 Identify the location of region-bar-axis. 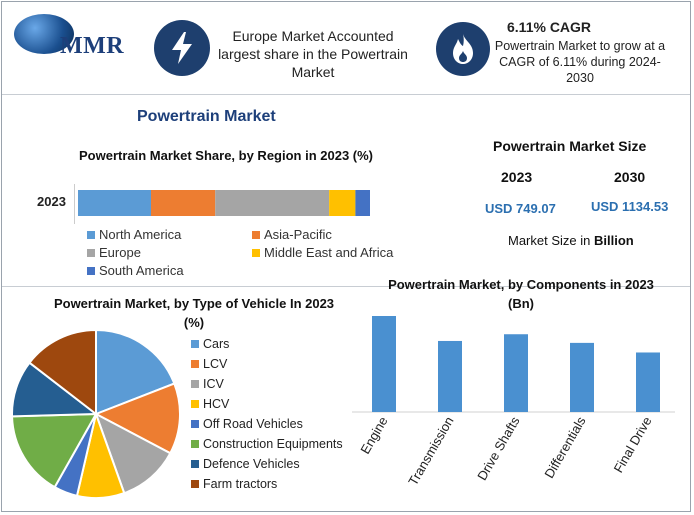
(74, 204).